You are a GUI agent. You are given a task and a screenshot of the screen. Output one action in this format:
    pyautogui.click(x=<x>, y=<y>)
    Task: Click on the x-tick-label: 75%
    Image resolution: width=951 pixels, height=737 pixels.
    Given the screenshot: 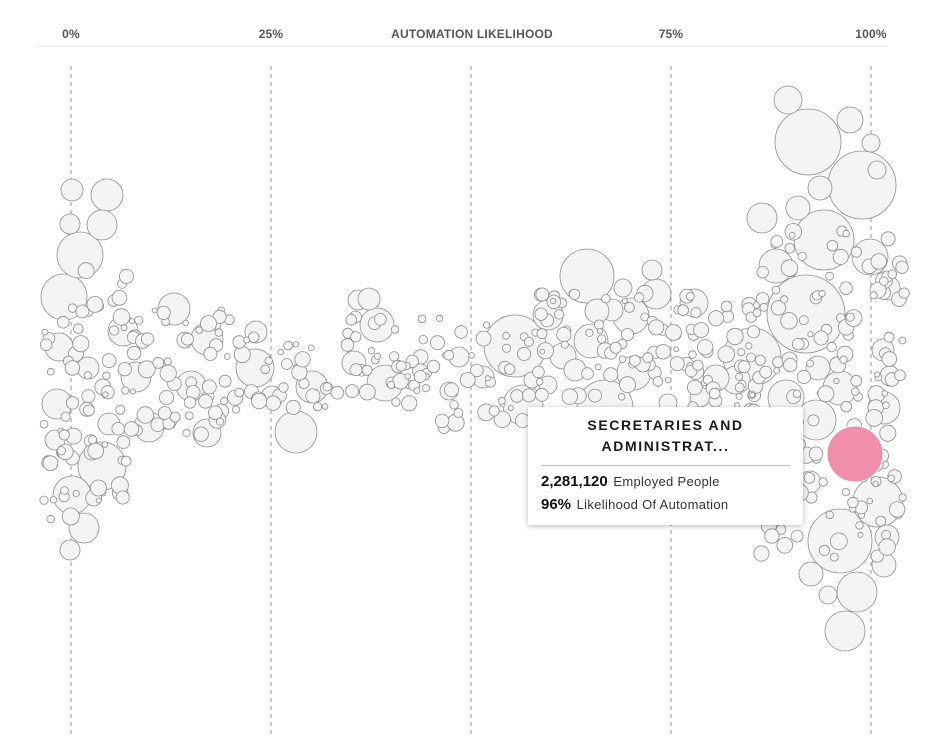 What is the action you would take?
    pyautogui.click(x=671, y=34)
    